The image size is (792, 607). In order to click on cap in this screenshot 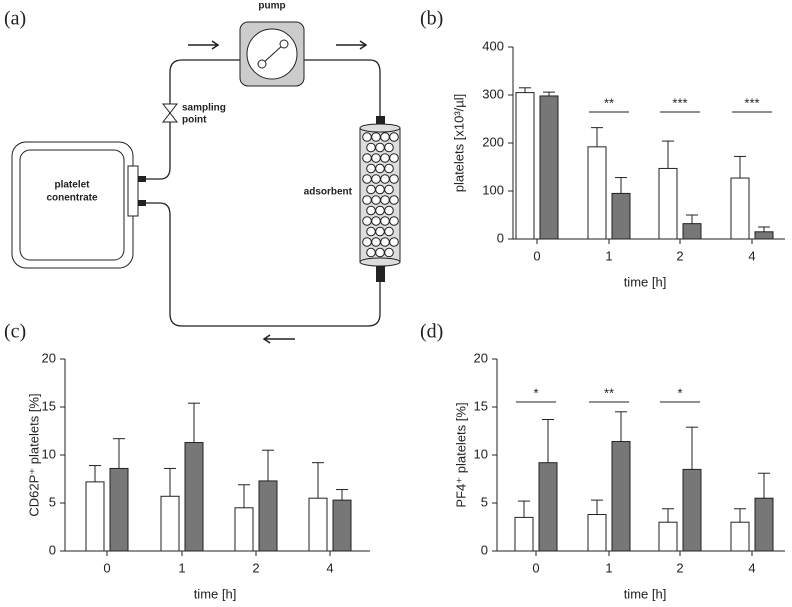, I will do `click(380, 274)`.